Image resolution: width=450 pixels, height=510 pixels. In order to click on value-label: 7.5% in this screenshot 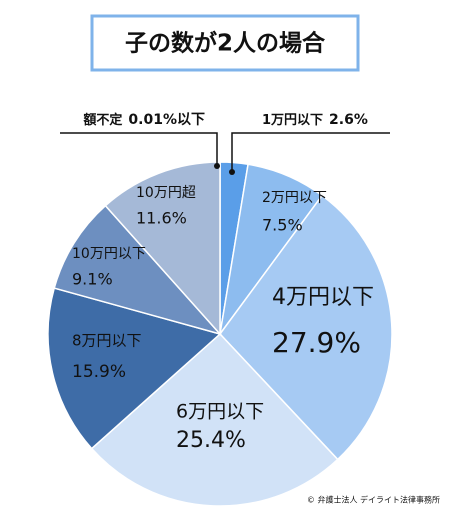, I will do `click(282, 225)`.